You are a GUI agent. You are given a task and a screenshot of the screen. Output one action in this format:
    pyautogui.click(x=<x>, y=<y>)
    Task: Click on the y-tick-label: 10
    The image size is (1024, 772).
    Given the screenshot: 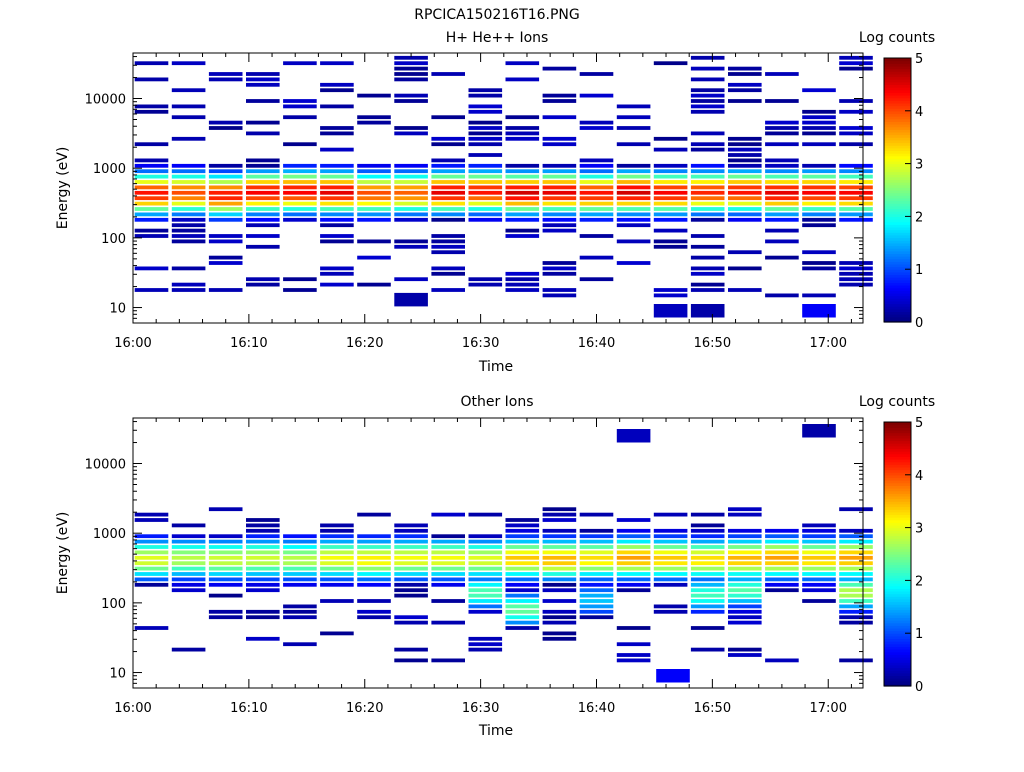 What is the action you would take?
    pyautogui.click(x=117, y=309)
    